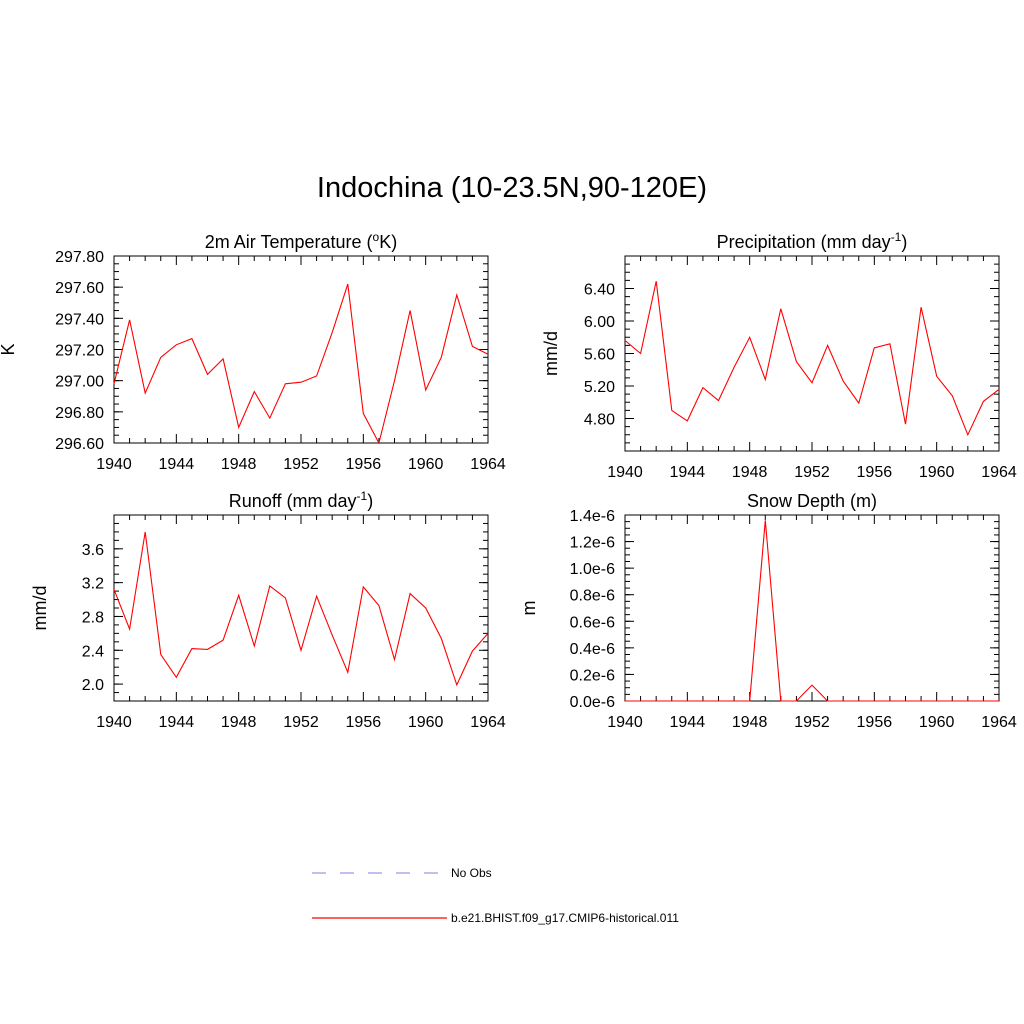 The width and height of the screenshot is (1024, 1024). I want to click on y-tick-label: 3.2, so click(93, 584).